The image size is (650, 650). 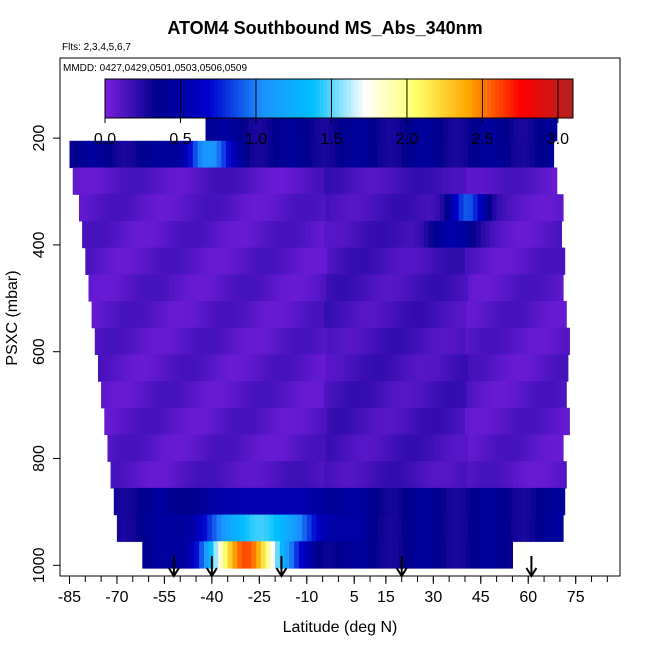 I want to click on flight-markers, so click(x=353, y=567).